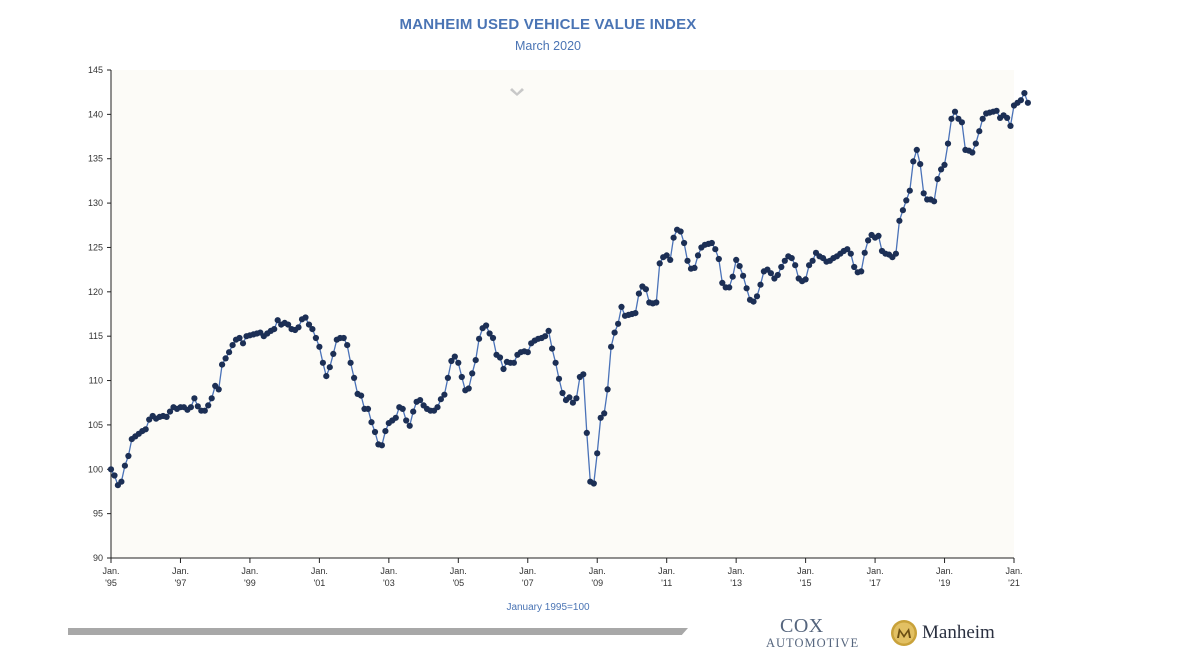 The height and width of the screenshot is (670, 1196). What do you see at coordinates (389, 583) in the screenshot?
I see `x-tick-label: '03` at bounding box center [389, 583].